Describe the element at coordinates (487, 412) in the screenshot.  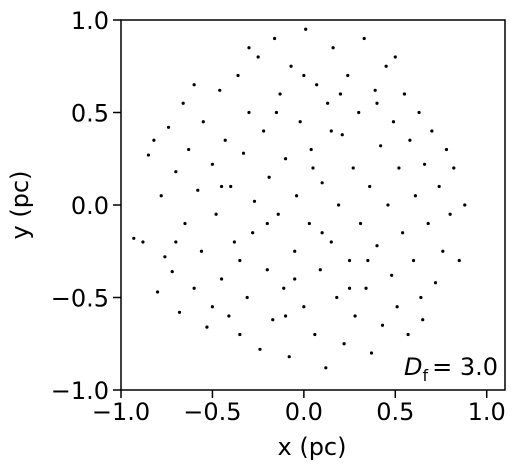
I see `x-tick-label: 1.0` at that location.